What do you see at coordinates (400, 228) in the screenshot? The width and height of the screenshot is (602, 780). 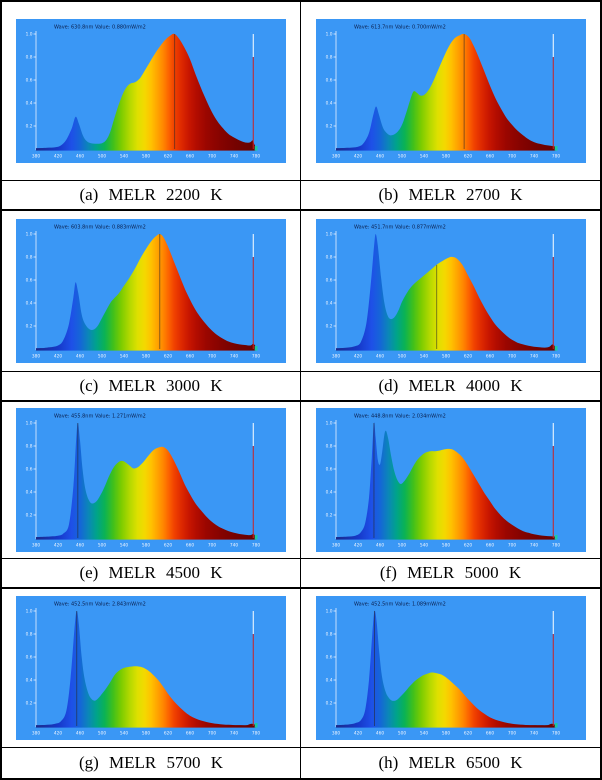 I see `svg-text:Wave: 451.7nm Value: 0.877mW/m: Wave: 451.7nm Value: 0.877mW/m2` at bounding box center [400, 228].